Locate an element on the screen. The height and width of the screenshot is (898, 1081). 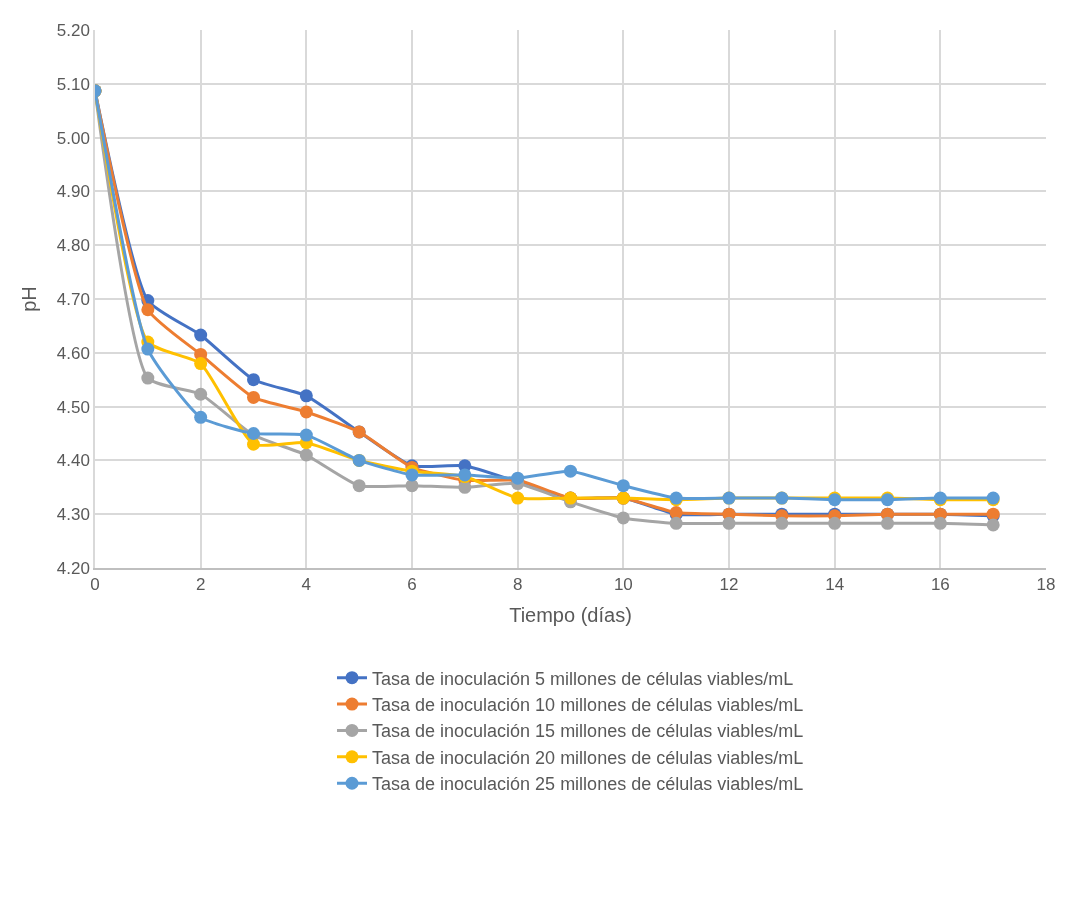
y-tick-label: 4.60 is located at coordinates (73, 353).